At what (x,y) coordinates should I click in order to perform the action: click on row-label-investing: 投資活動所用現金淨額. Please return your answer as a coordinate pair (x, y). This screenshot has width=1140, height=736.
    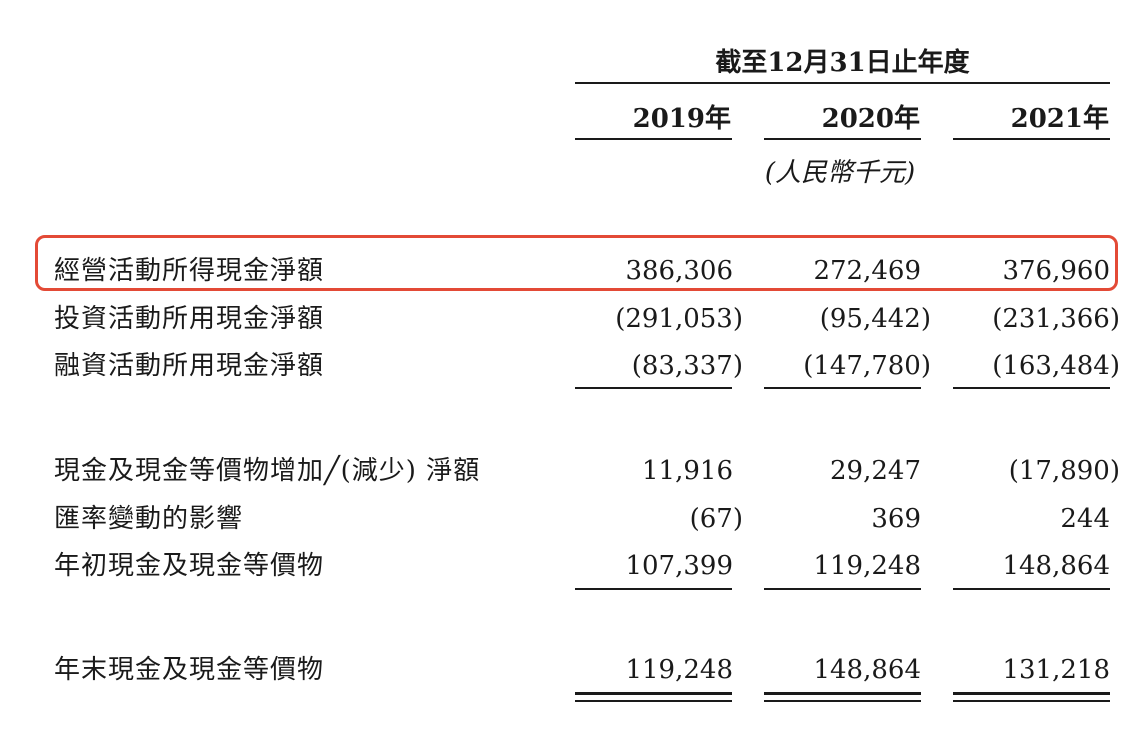
    Looking at the image, I should click on (189, 319).